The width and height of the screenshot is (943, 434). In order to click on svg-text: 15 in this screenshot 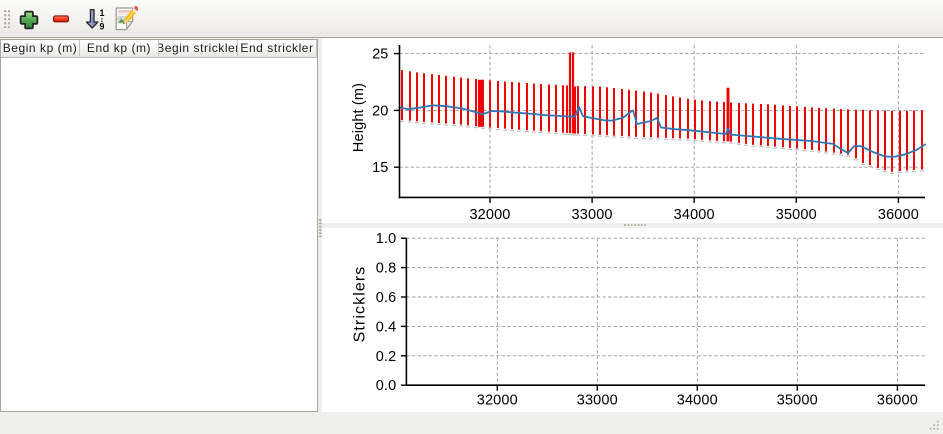, I will do `click(380, 168)`.